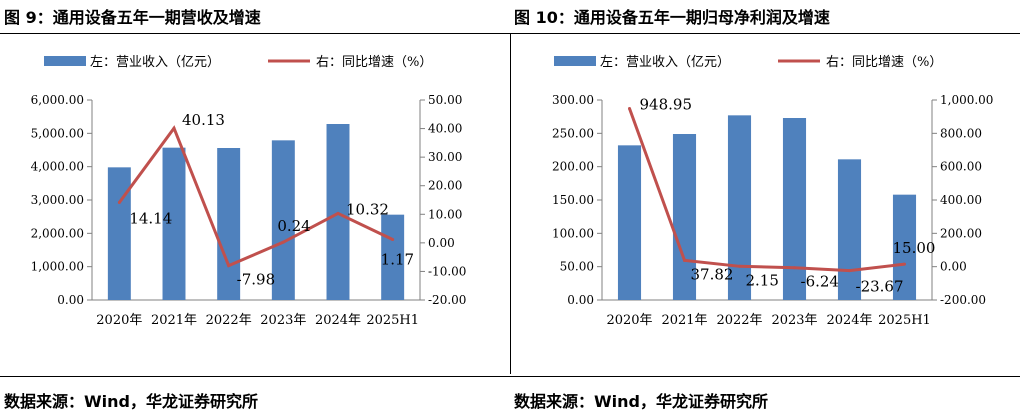 This screenshot has height=412, width=1020. What do you see at coordinates (445, 157) in the screenshot?
I see `right-tick-label: 30.00` at bounding box center [445, 157].